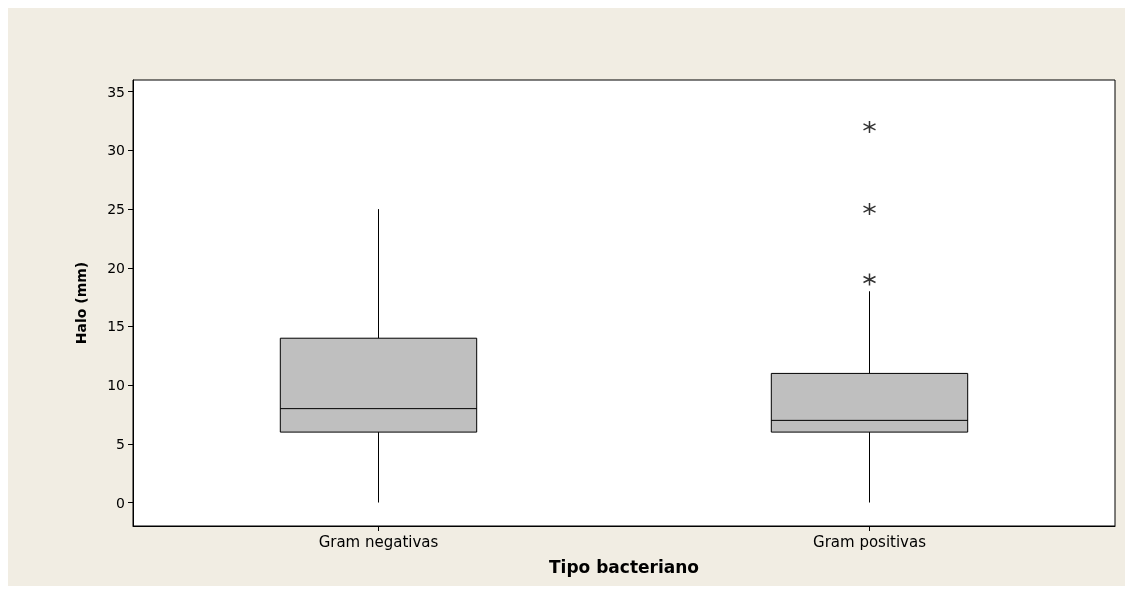  I want to click on x-tick-label: Gram positivas, so click(870, 541).